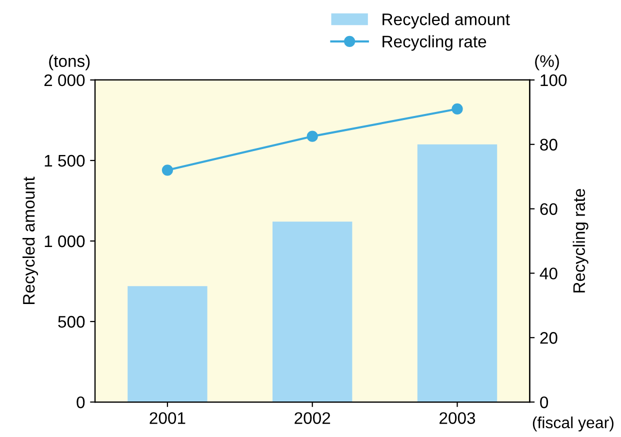 This screenshot has height=437, width=621. I want to click on y2-tick-label: 20, so click(549, 338).